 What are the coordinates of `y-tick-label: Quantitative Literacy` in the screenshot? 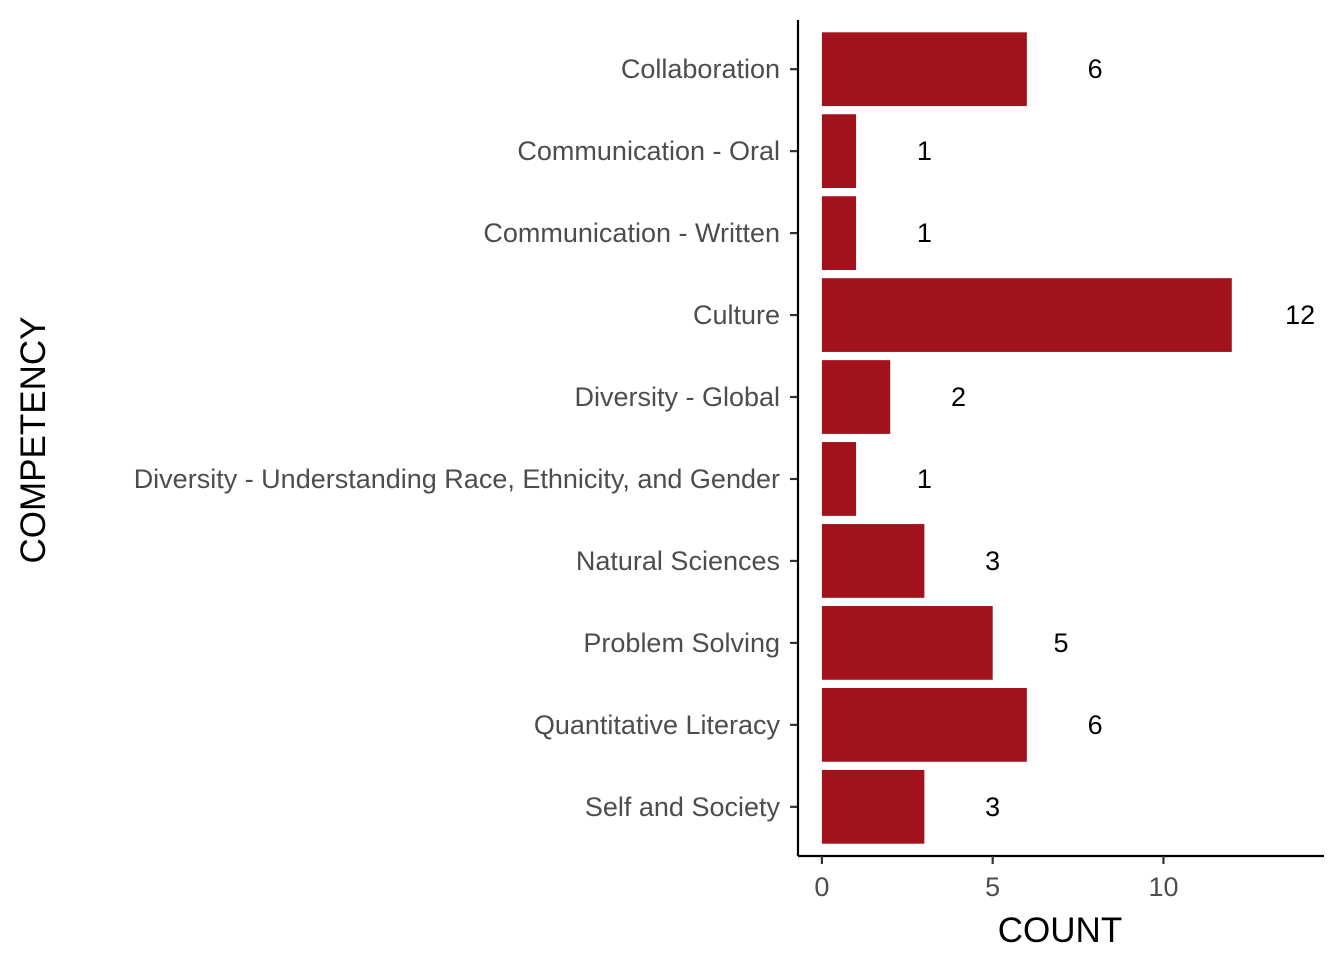 It's located at (657, 725).